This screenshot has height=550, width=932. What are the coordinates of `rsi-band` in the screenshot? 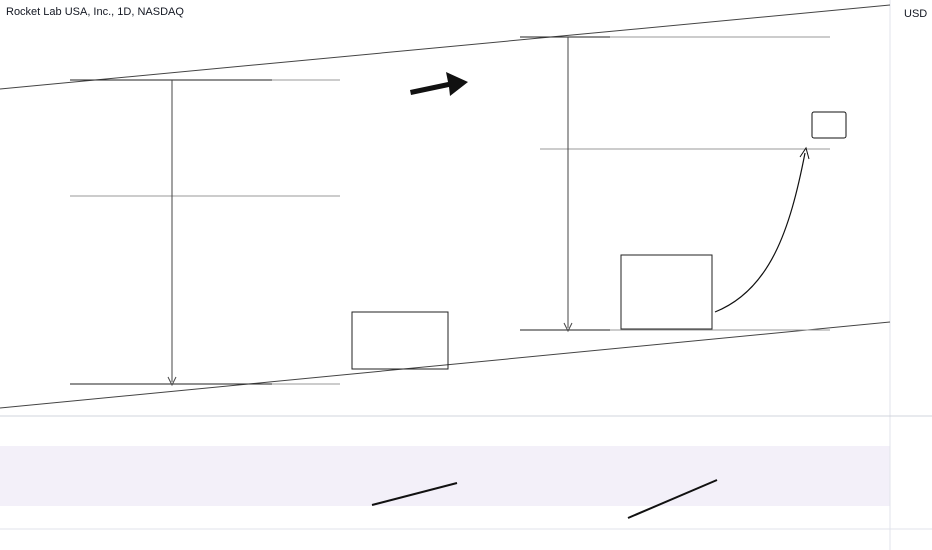 It's located at (445, 476).